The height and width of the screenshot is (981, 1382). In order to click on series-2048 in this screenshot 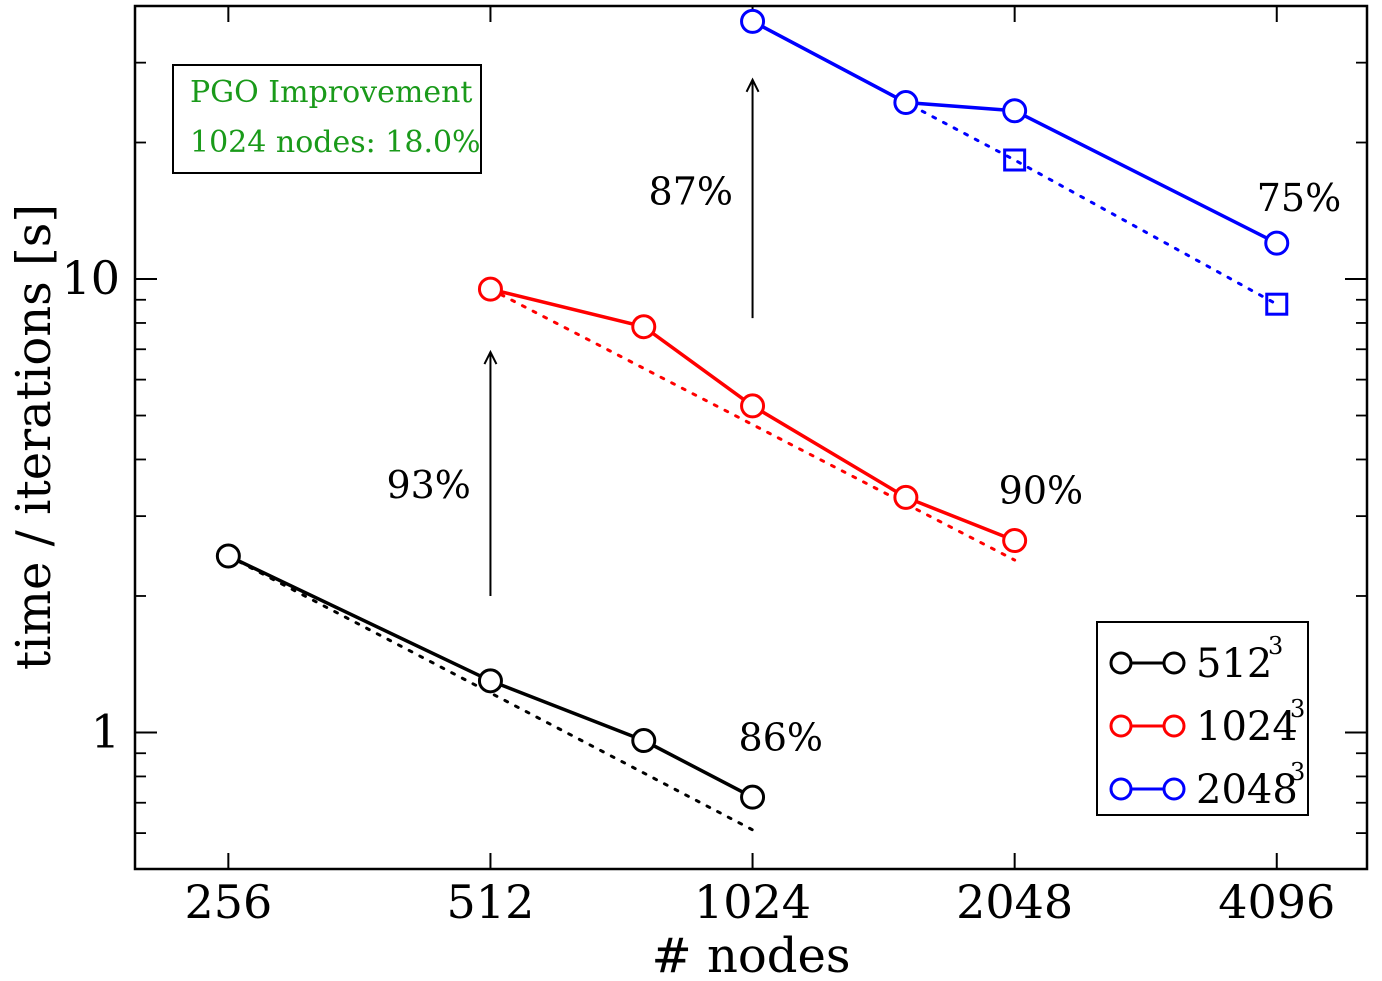, I will do `click(1015, 162)`.